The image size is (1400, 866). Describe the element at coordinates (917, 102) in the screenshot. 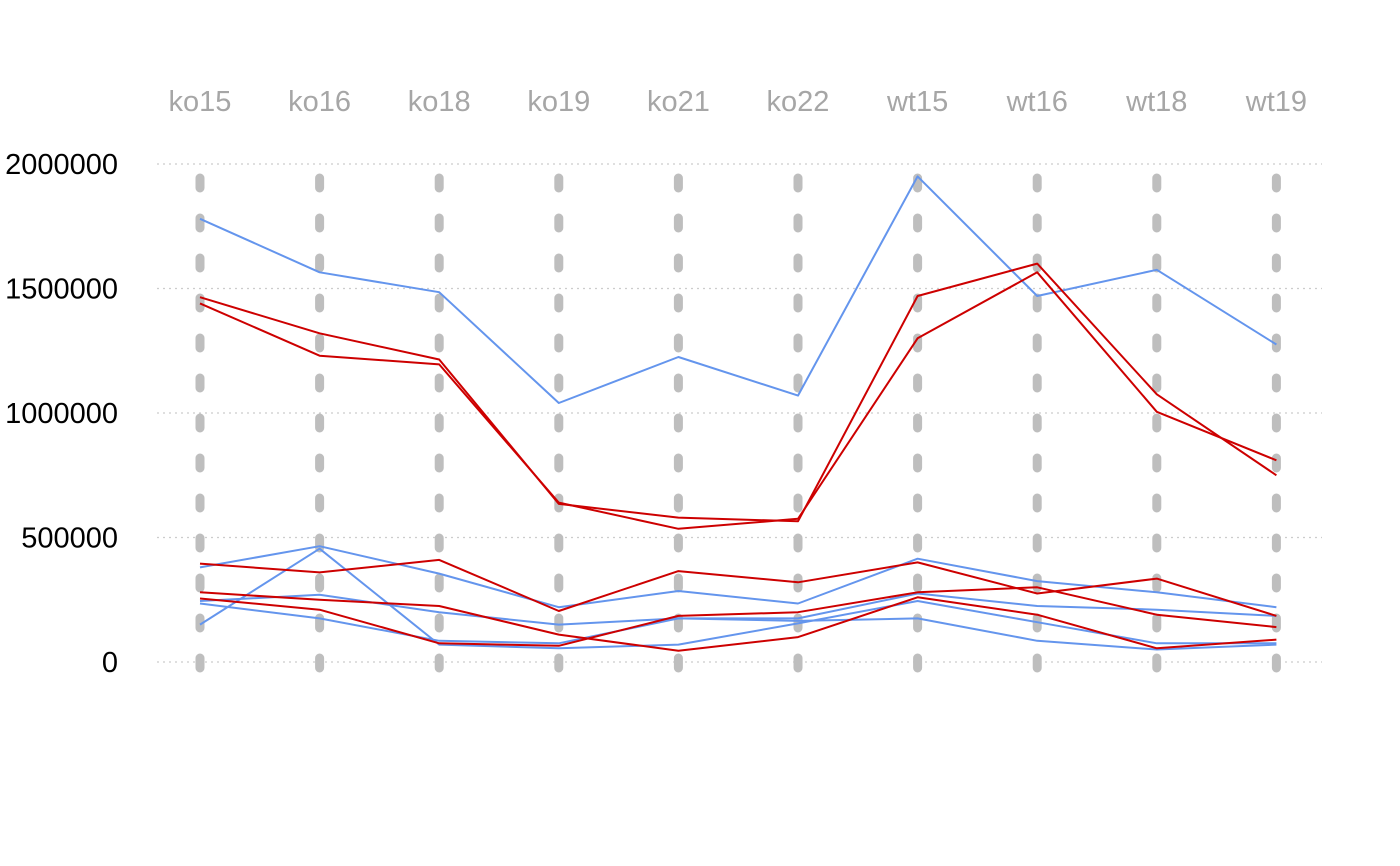

I see `x-tick-label: wt15` at that location.